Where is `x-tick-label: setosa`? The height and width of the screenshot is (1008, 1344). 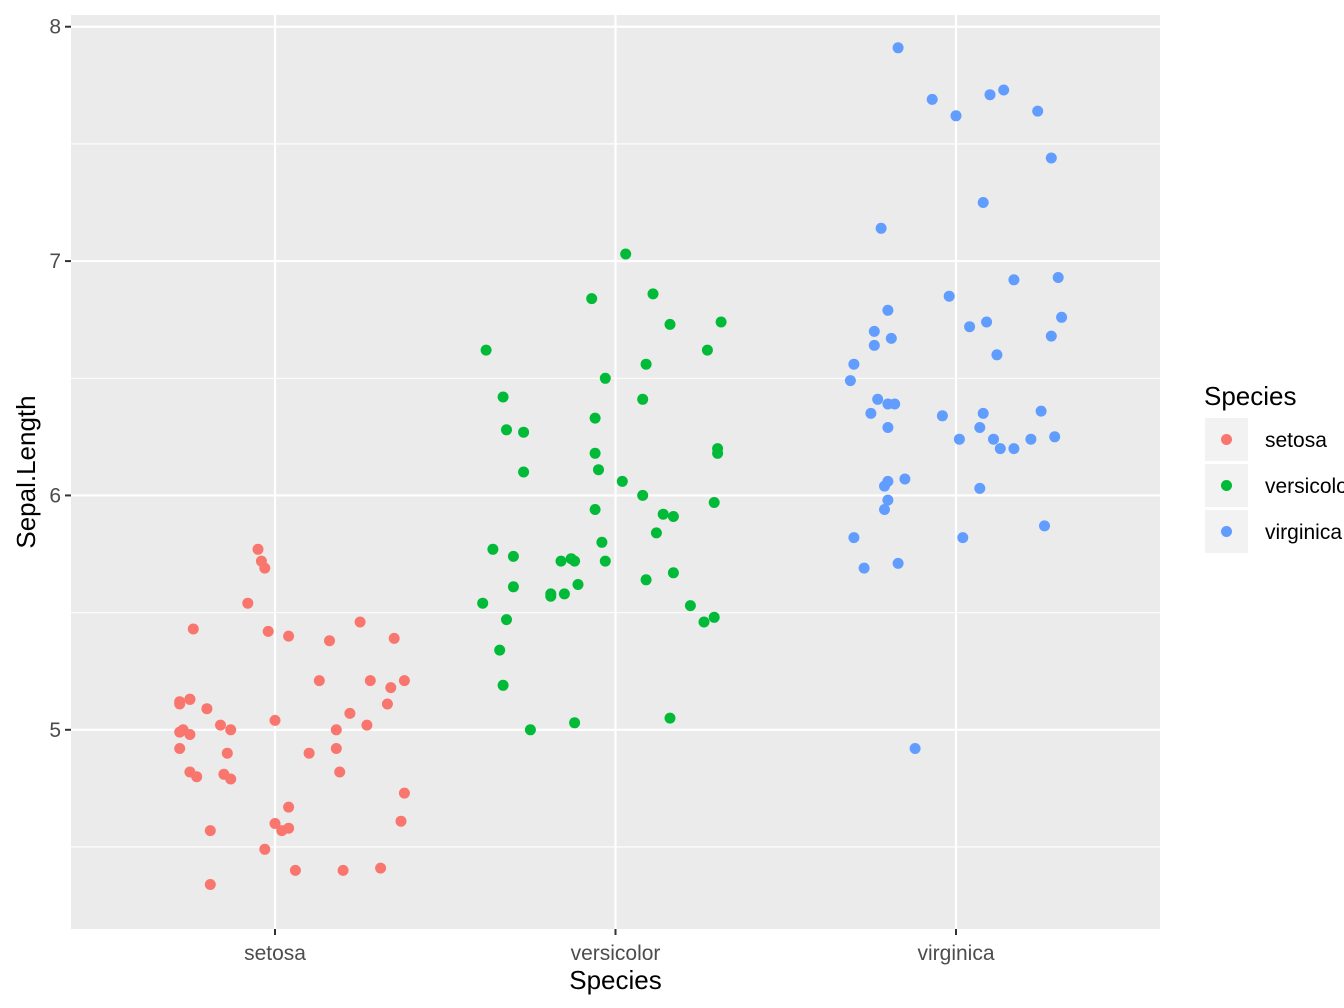
x-tick-label: setosa is located at coordinates (275, 953).